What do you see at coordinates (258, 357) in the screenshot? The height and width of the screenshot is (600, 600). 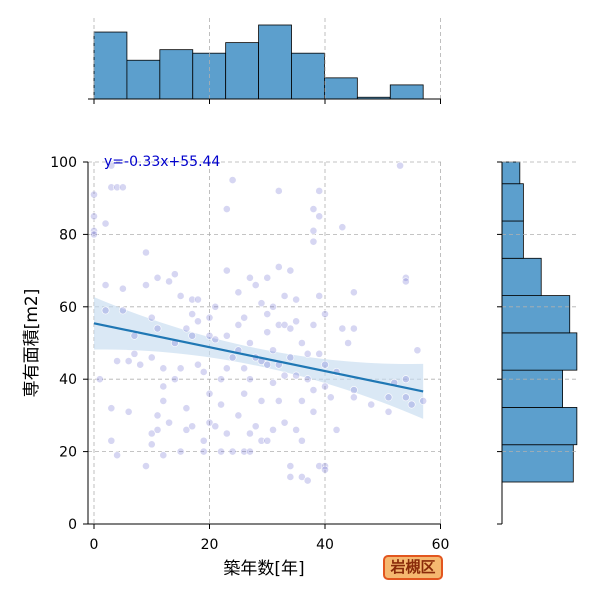 I see `regression-line-layer` at bounding box center [258, 357].